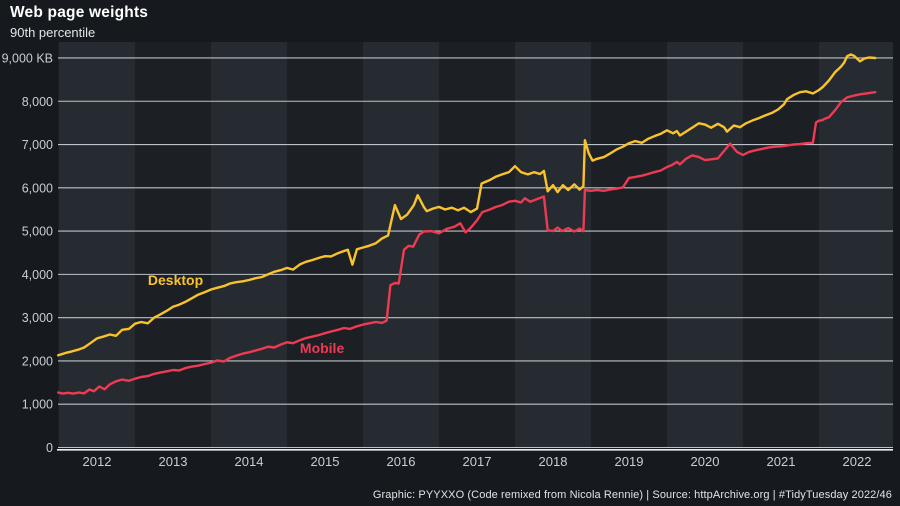  Describe the element at coordinates (79, 12) in the screenshot. I see `chart-title: Web page weights` at that location.